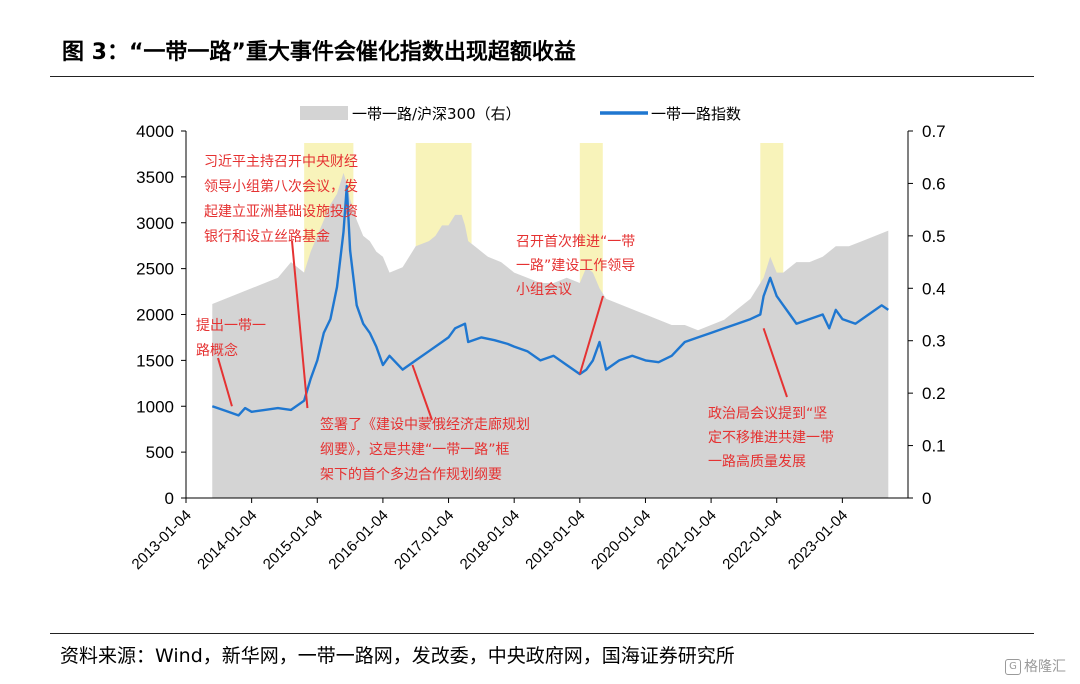 The height and width of the screenshot is (684, 1080). What do you see at coordinates (267, 236) in the screenshot?
I see `annotation-text: 银行和设立丝路基金` at bounding box center [267, 236].